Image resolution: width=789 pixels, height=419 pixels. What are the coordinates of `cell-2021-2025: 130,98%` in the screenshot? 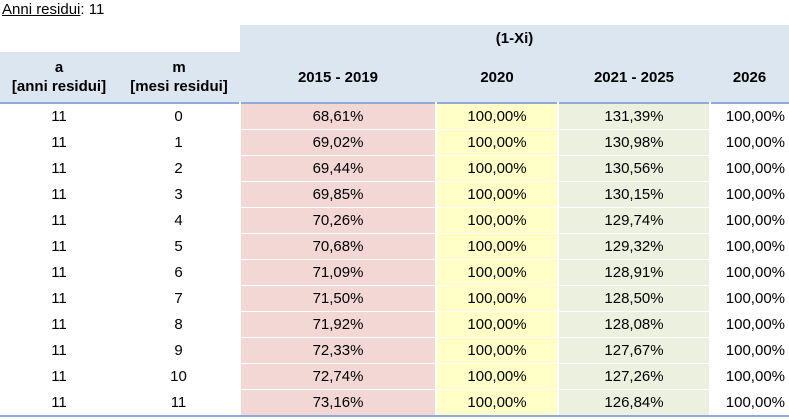 It's located at (633, 142).